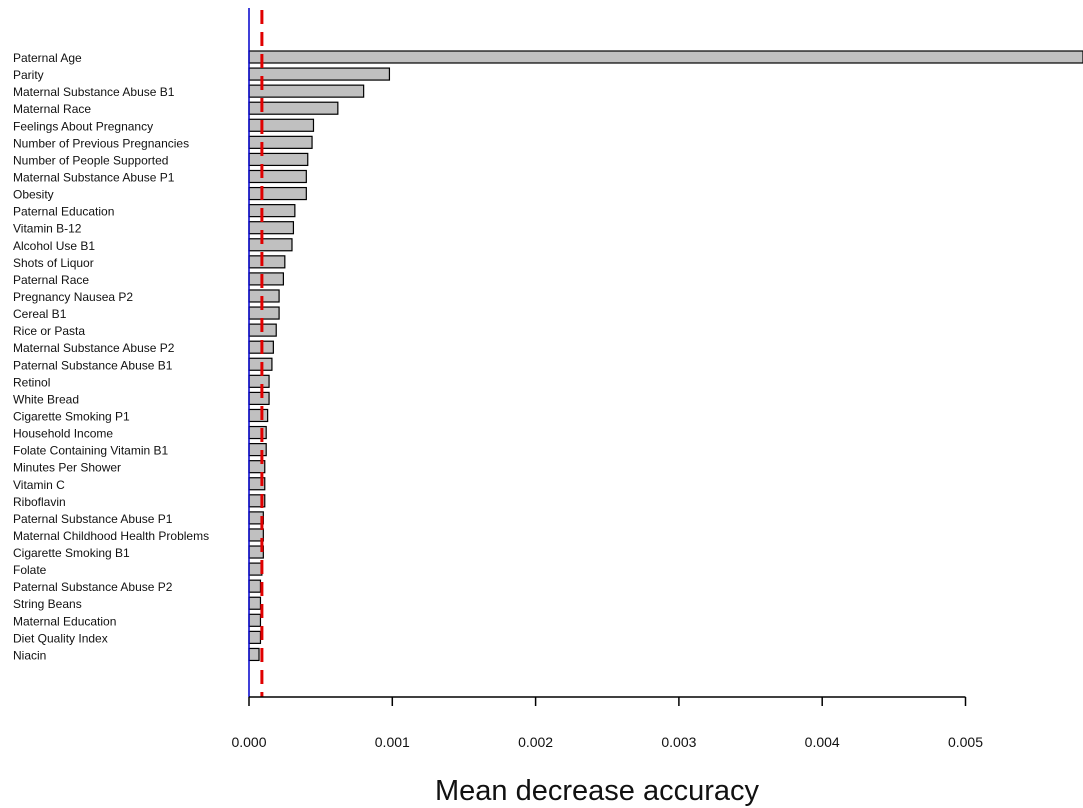 This screenshot has width=1083, height=808. Describe the element at coordinates (255, 620) in the screenshot. I see `bar-maternal-education` at that location.